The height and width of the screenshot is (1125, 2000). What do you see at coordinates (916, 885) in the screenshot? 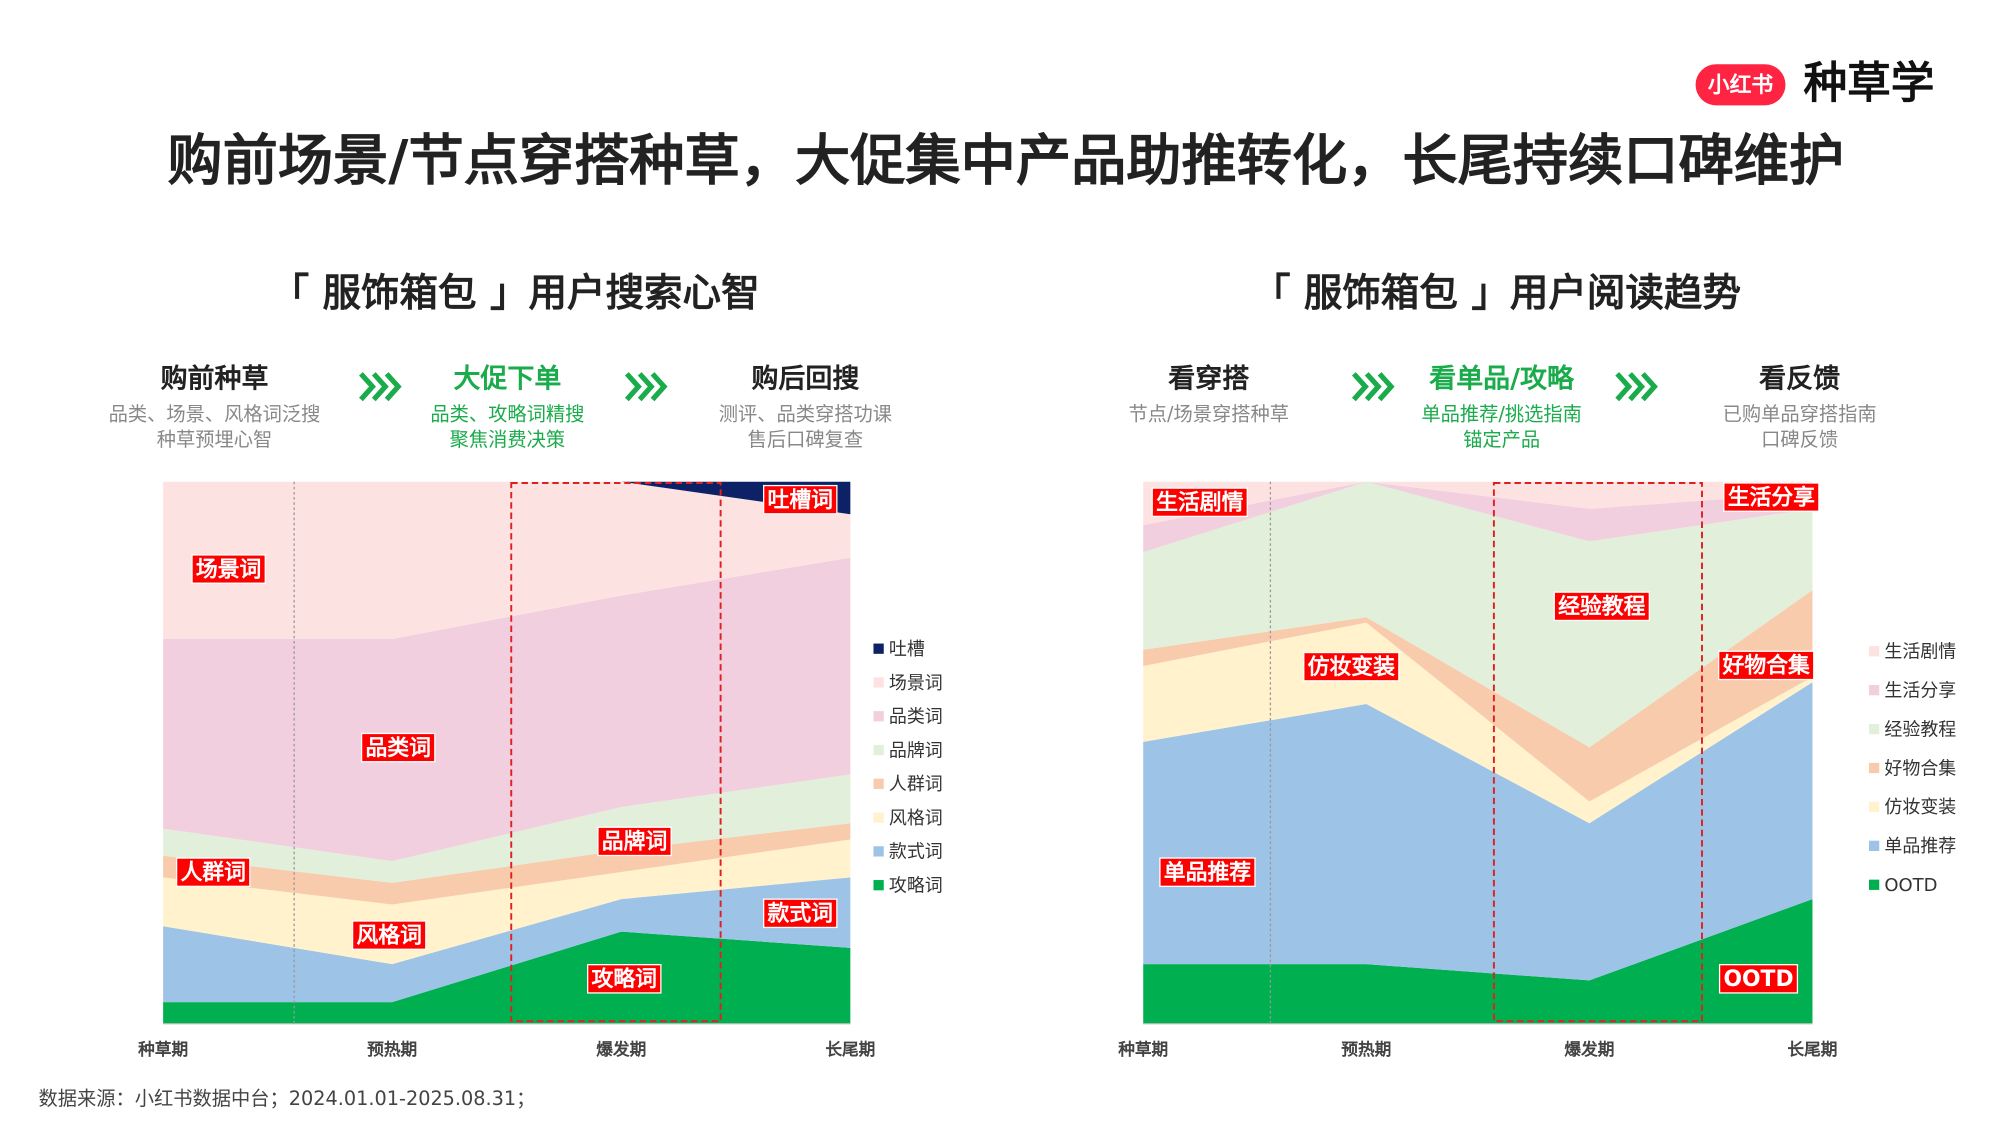
I see `legend-label: 攻略词` at bounding box center [916, 885].